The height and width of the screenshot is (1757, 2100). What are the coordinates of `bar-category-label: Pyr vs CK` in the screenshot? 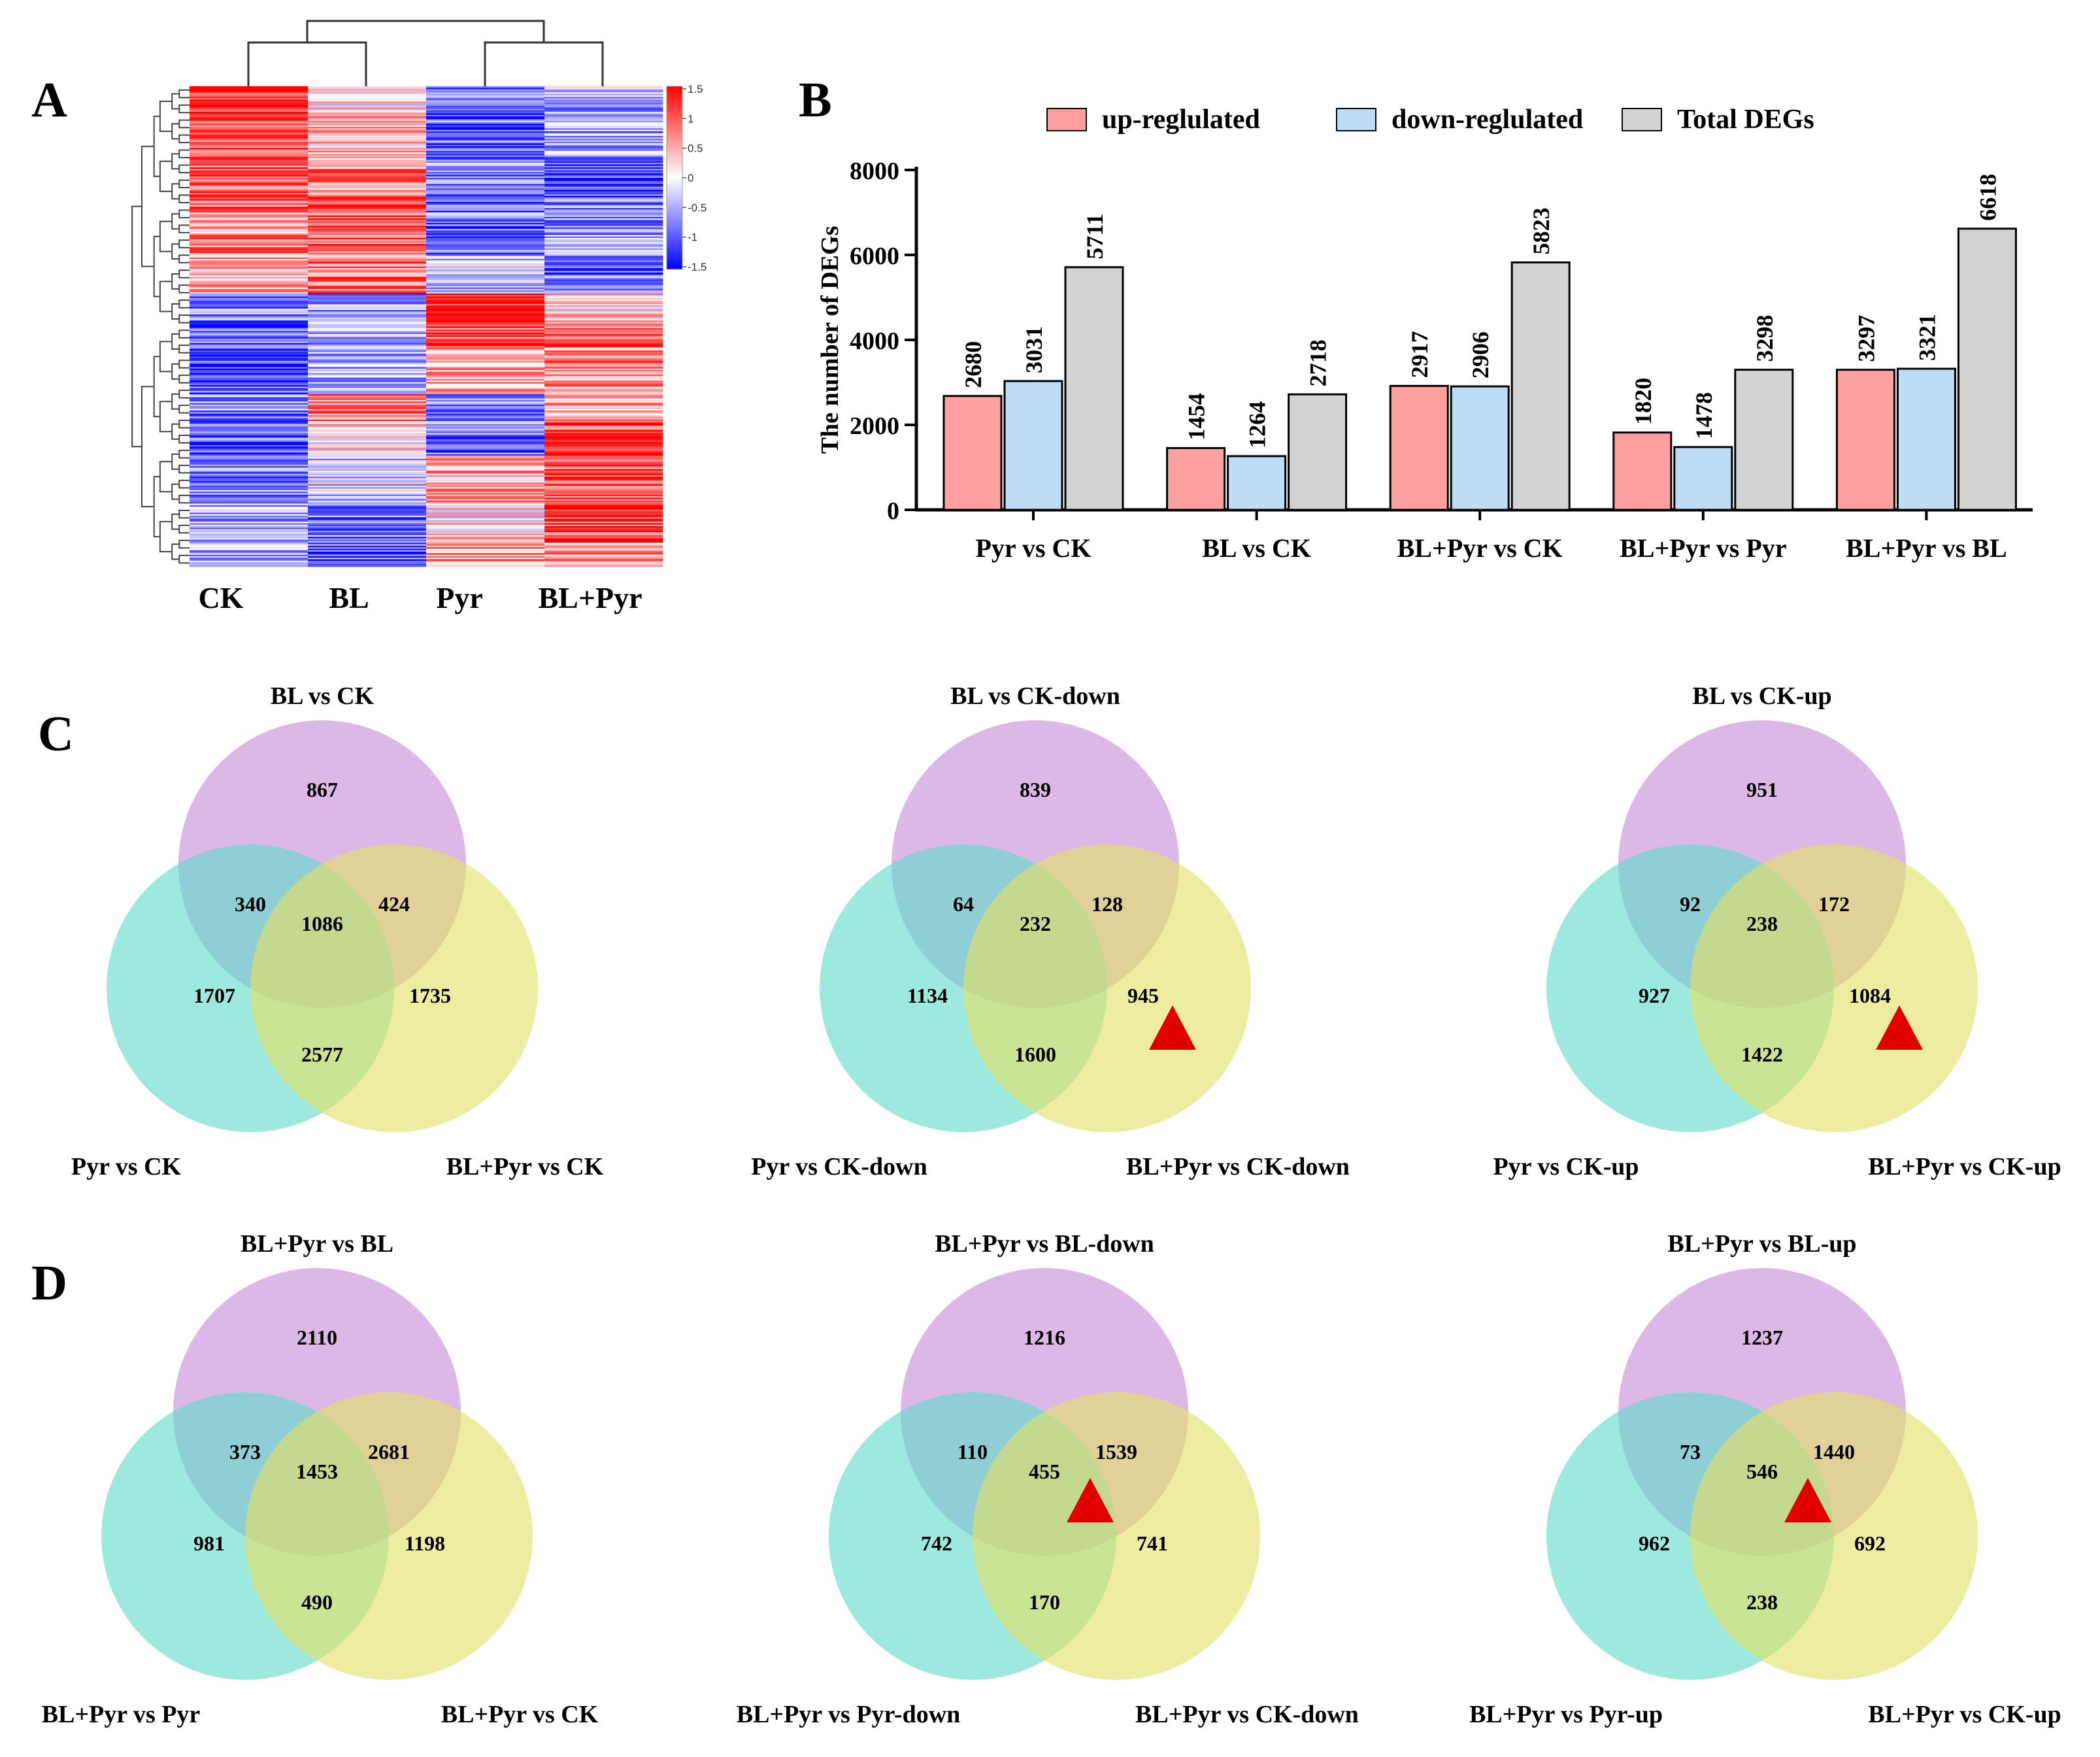 It's located at (1033, 548).